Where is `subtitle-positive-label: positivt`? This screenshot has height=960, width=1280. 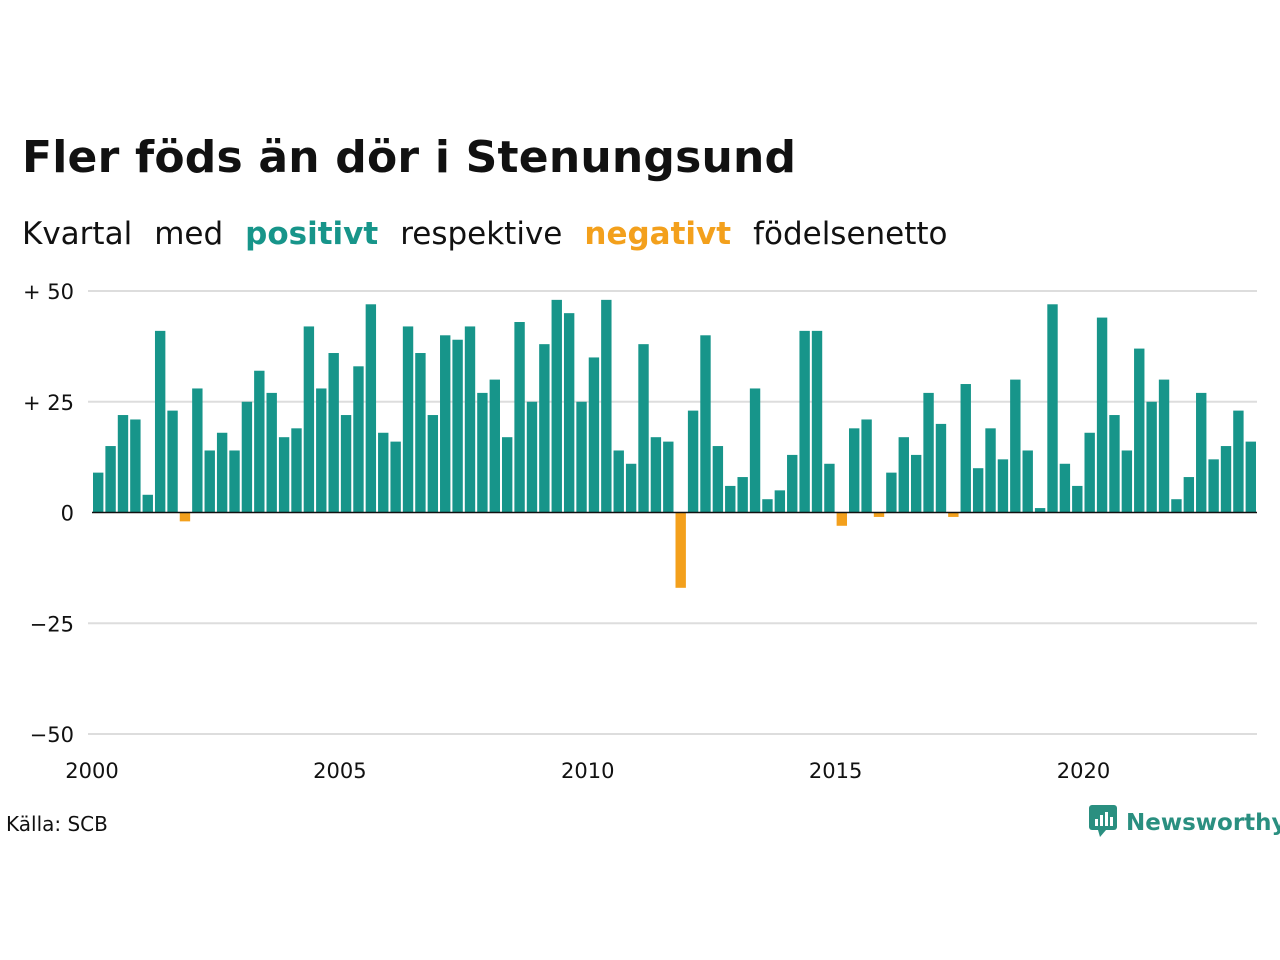 subtitle-positive-label: positivt is located at coordinates (312, 234).